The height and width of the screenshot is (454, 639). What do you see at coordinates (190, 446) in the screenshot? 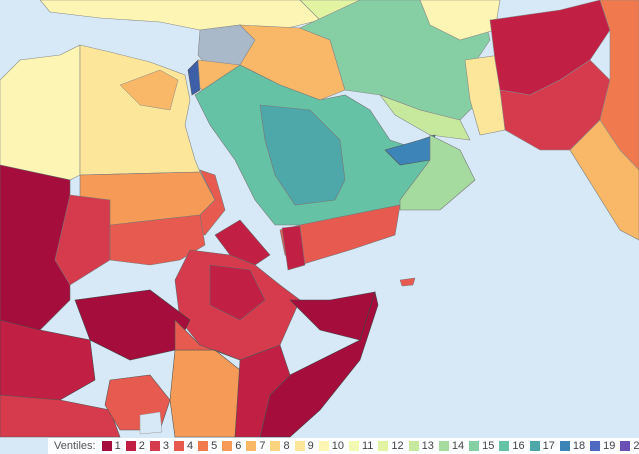
I see `legend-label: 4` at bounding box center [190, 446].